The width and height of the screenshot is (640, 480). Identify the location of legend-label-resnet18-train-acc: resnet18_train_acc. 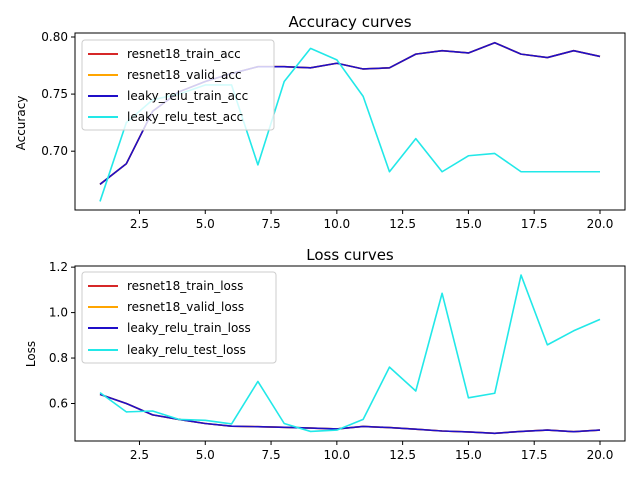
(184, 54).